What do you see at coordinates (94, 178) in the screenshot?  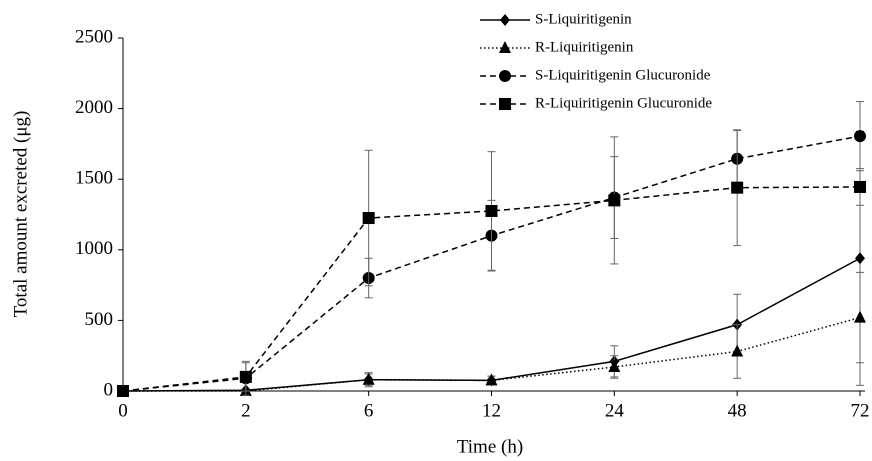 I see `y-tick-label: 1500` at bounding box center [94, 178].